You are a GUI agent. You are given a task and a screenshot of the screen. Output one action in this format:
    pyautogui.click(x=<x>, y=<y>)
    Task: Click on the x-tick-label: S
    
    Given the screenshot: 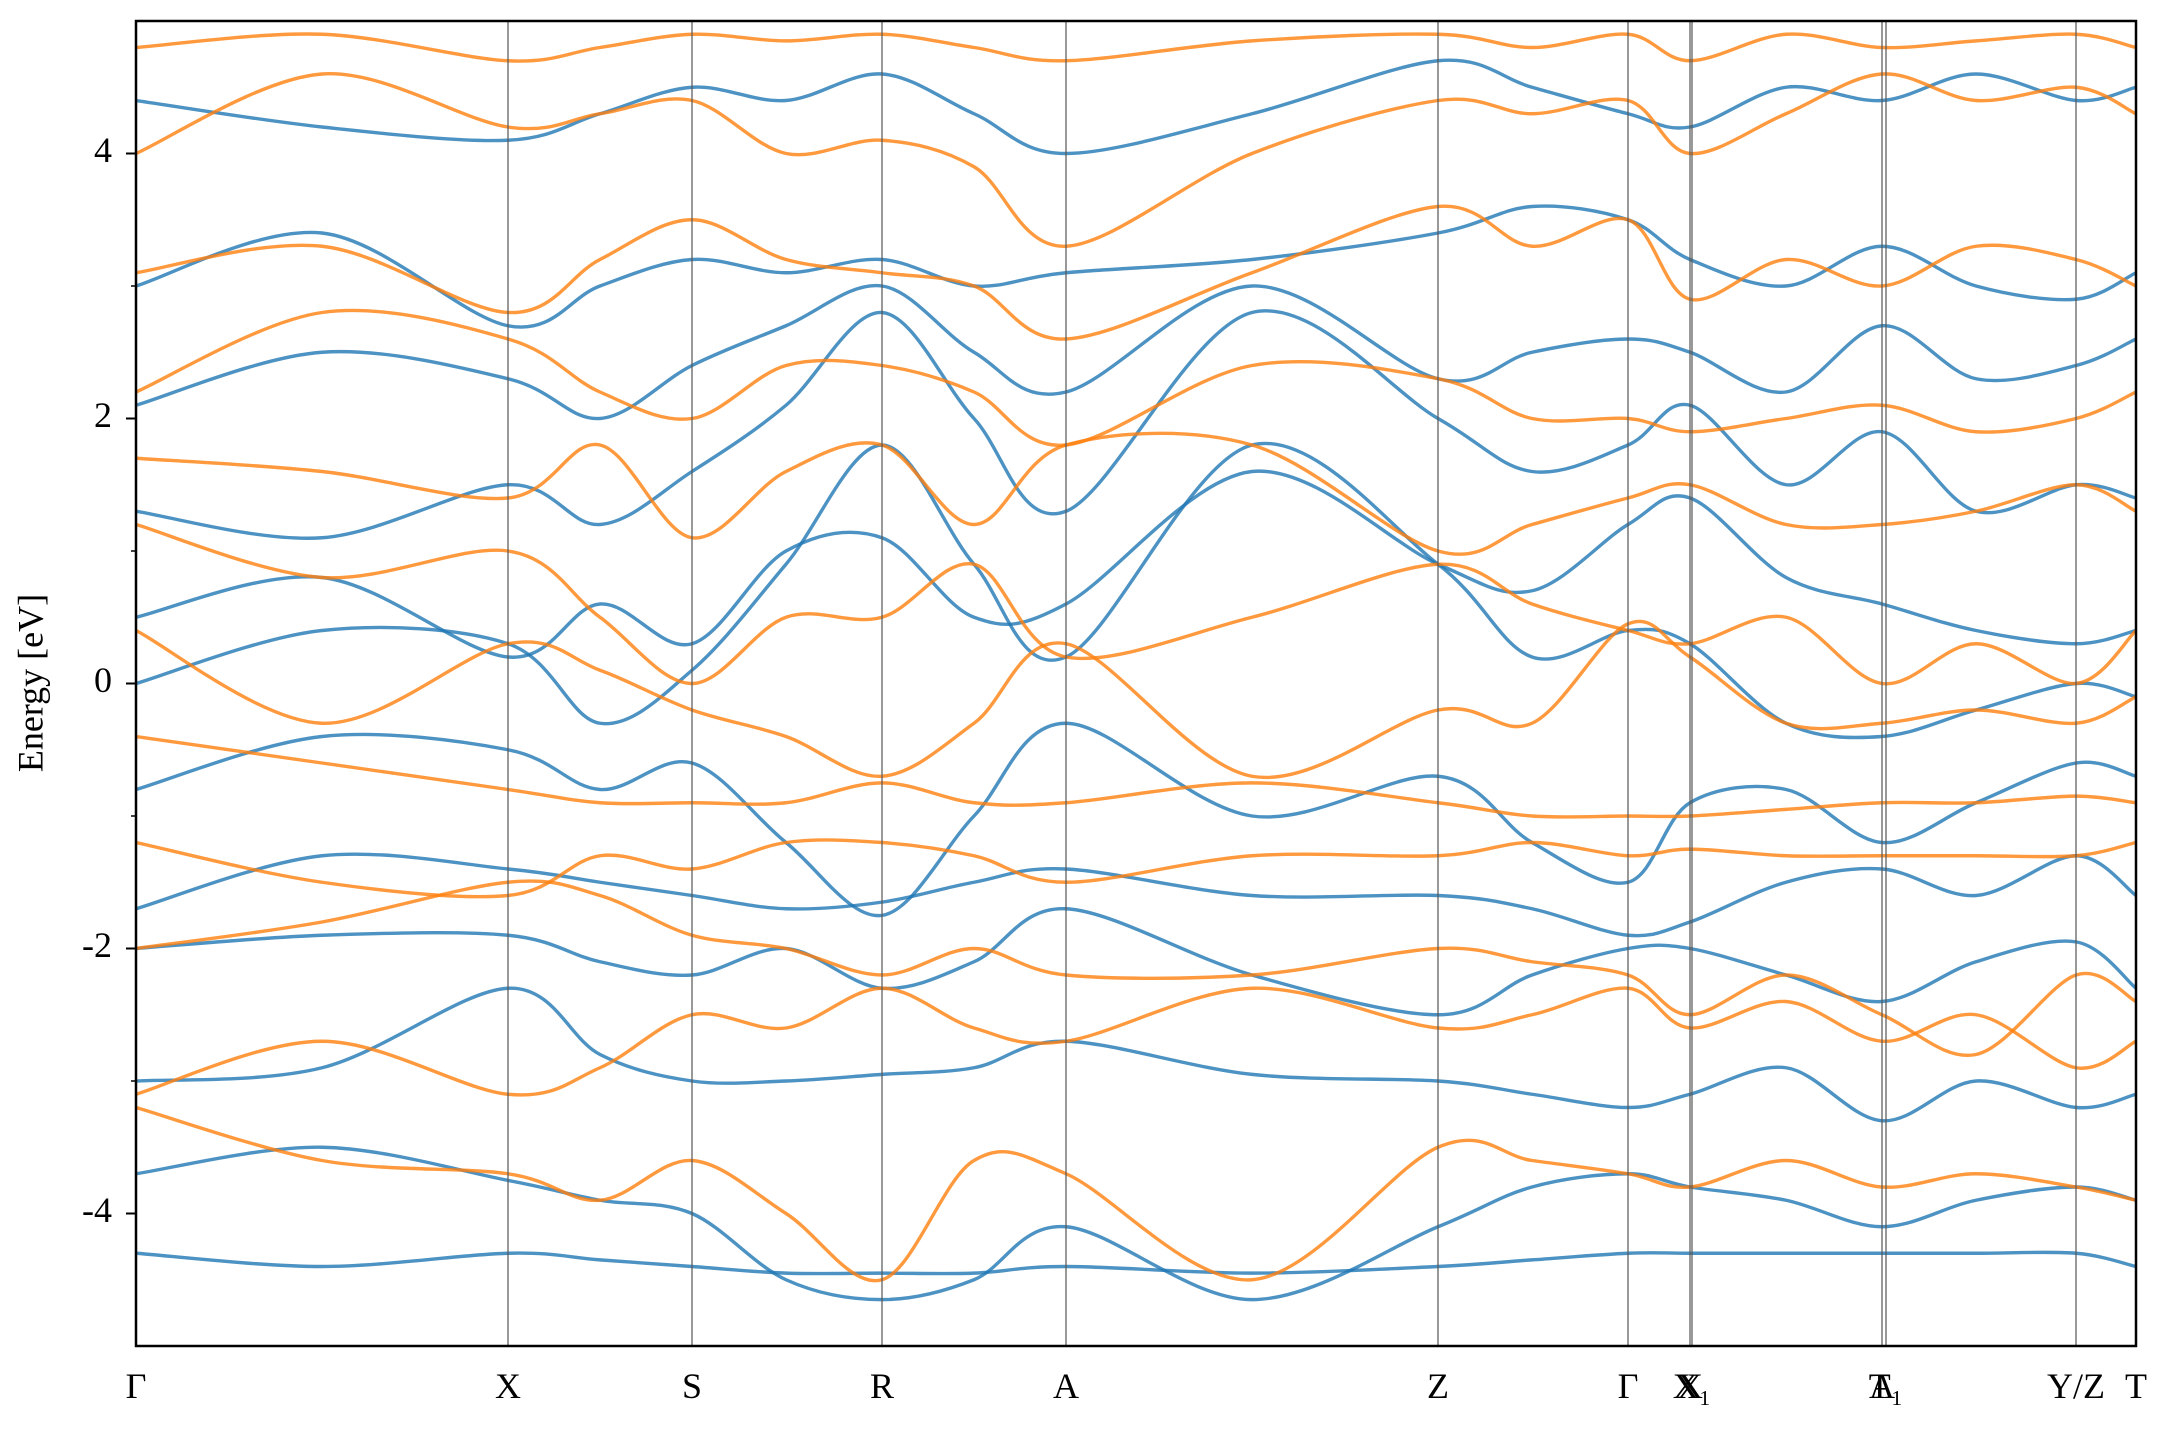 What is the action you would take?
    pyautogui.click(x=692, y=1386)
    